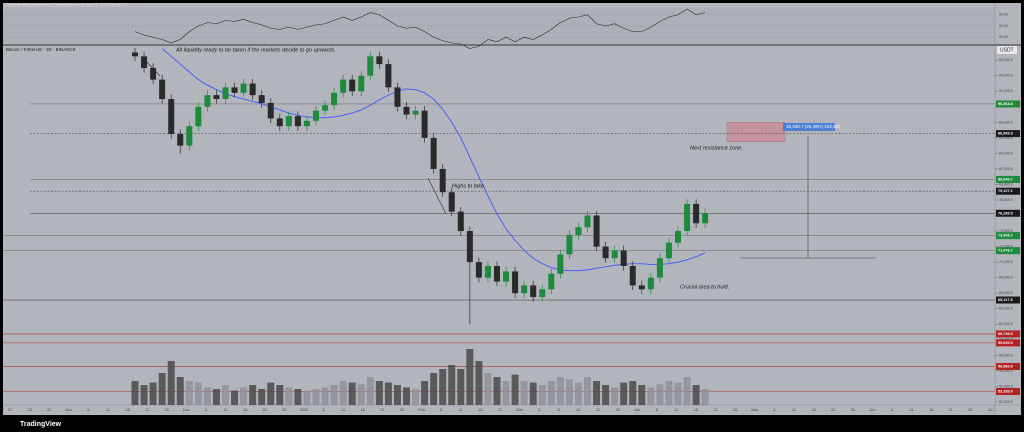 This screenshot has width=1024, height=432. Describe the element at coordinates (1006, 309) in the screenshot. I see `y-tick-label: 64,000.0` at that location.